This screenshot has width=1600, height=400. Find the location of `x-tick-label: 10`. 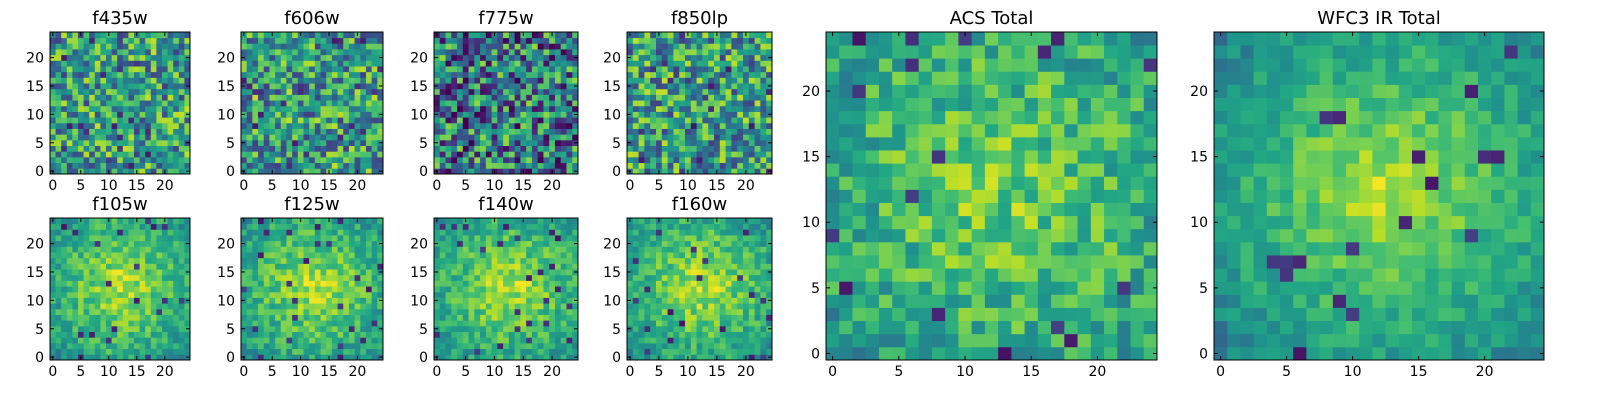

x-tick-label: 10 is located at coordinates (495, 186).